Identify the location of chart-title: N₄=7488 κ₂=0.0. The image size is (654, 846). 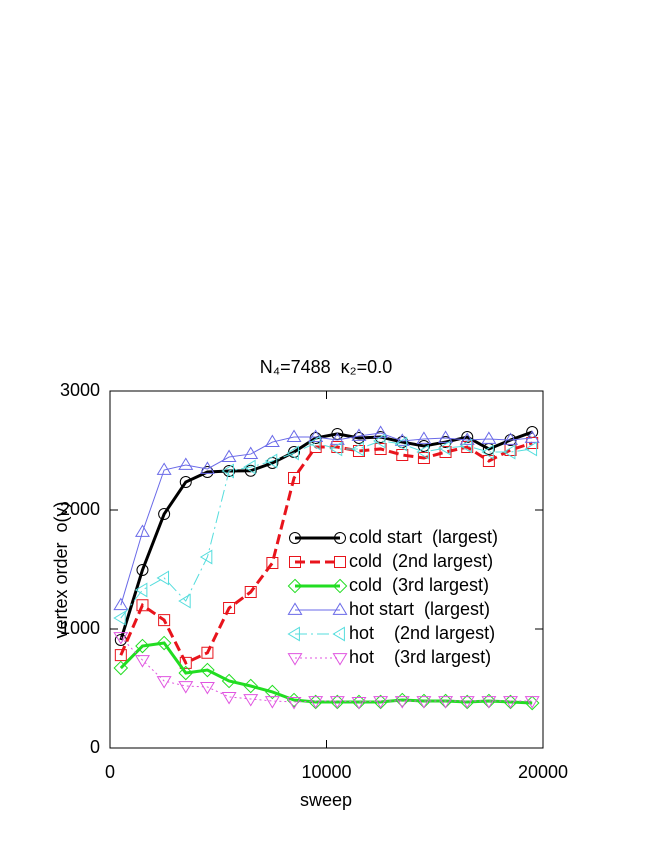
(326, 367).